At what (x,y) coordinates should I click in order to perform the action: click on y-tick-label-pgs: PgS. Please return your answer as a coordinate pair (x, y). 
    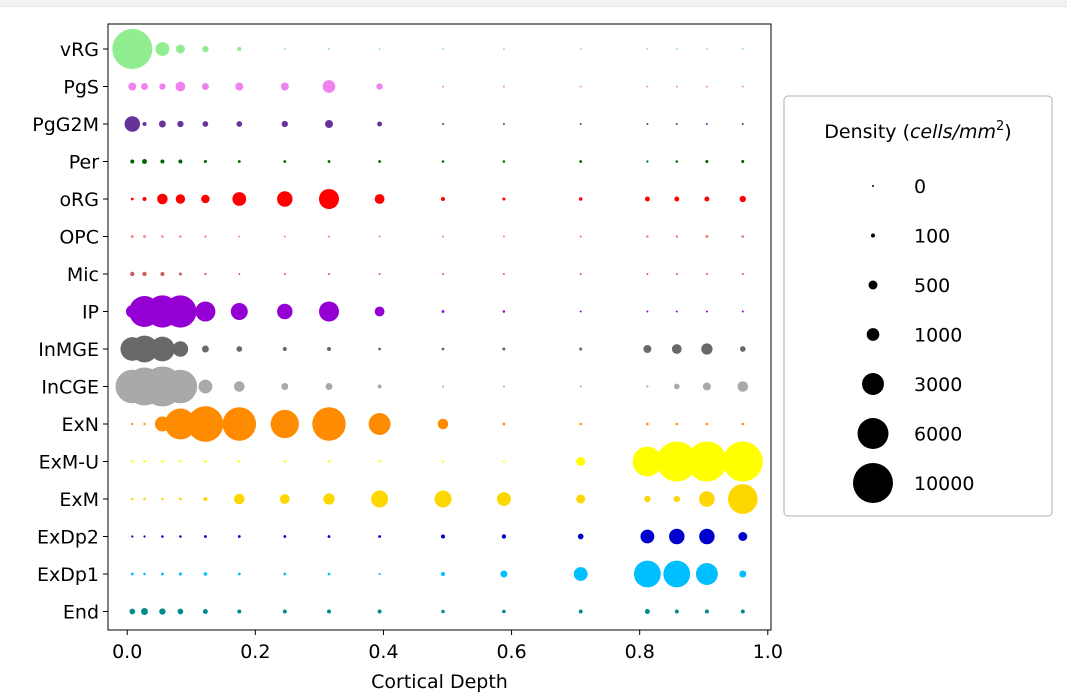
    Looking at the image, I should click on (81, 88).